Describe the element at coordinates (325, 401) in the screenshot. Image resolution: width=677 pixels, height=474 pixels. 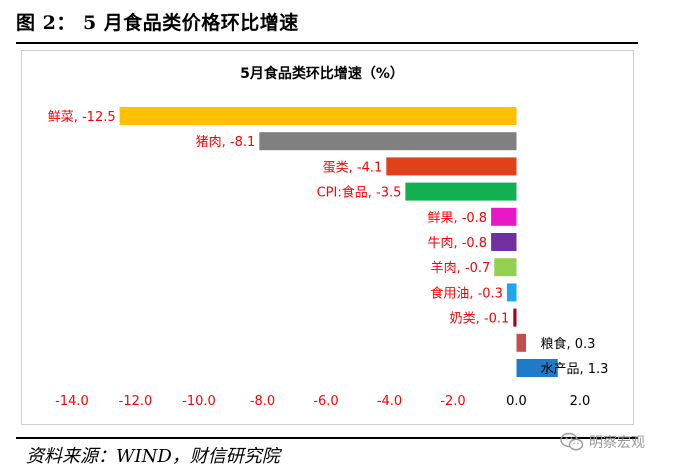
I see `x-tick-label-5: -6.0` at that location.